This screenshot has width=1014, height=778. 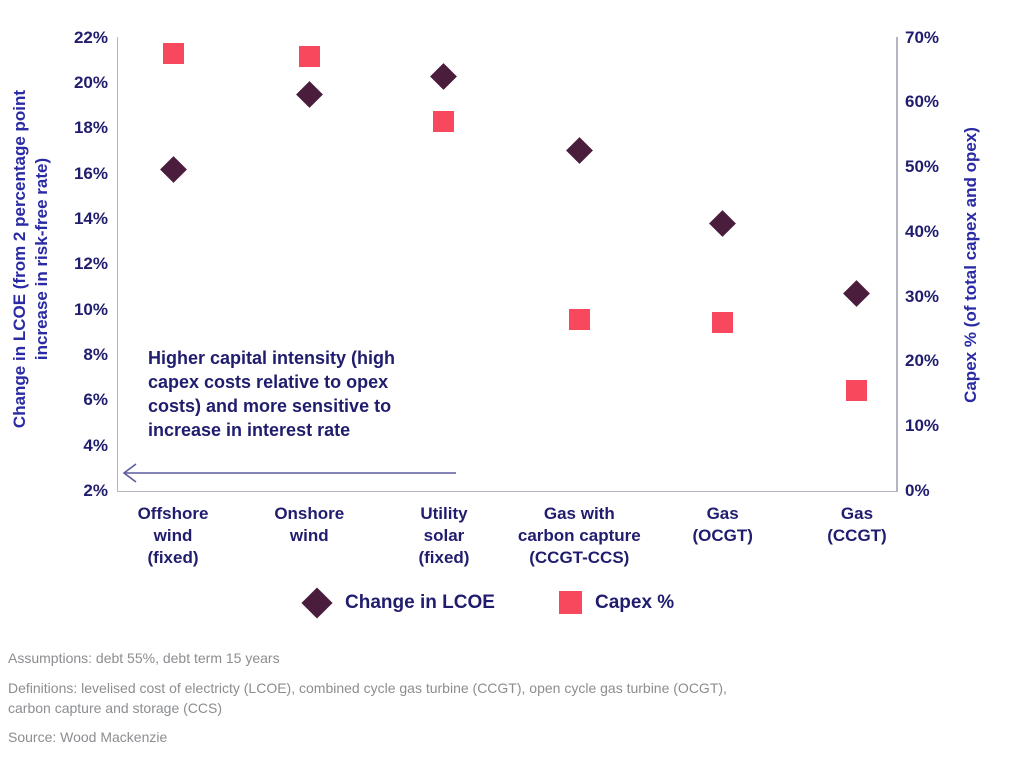 I want to click on right-axis-tick-label: 20%, so click(x=922, y=361).